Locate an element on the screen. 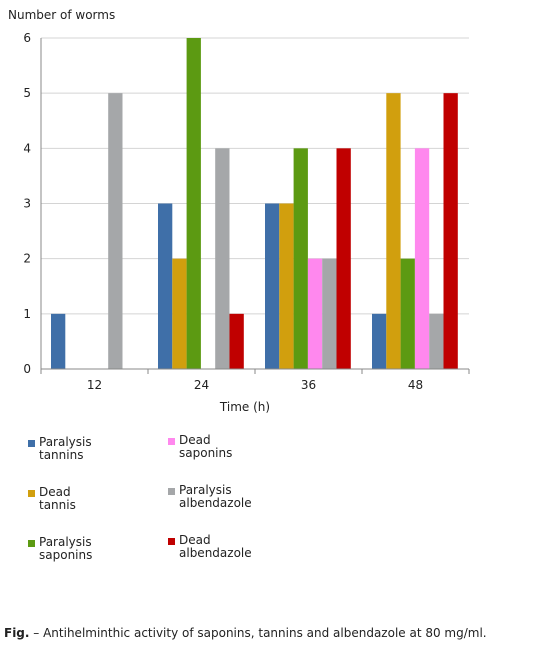  x-tick-label: 24 is located at coordinates (201, 385).